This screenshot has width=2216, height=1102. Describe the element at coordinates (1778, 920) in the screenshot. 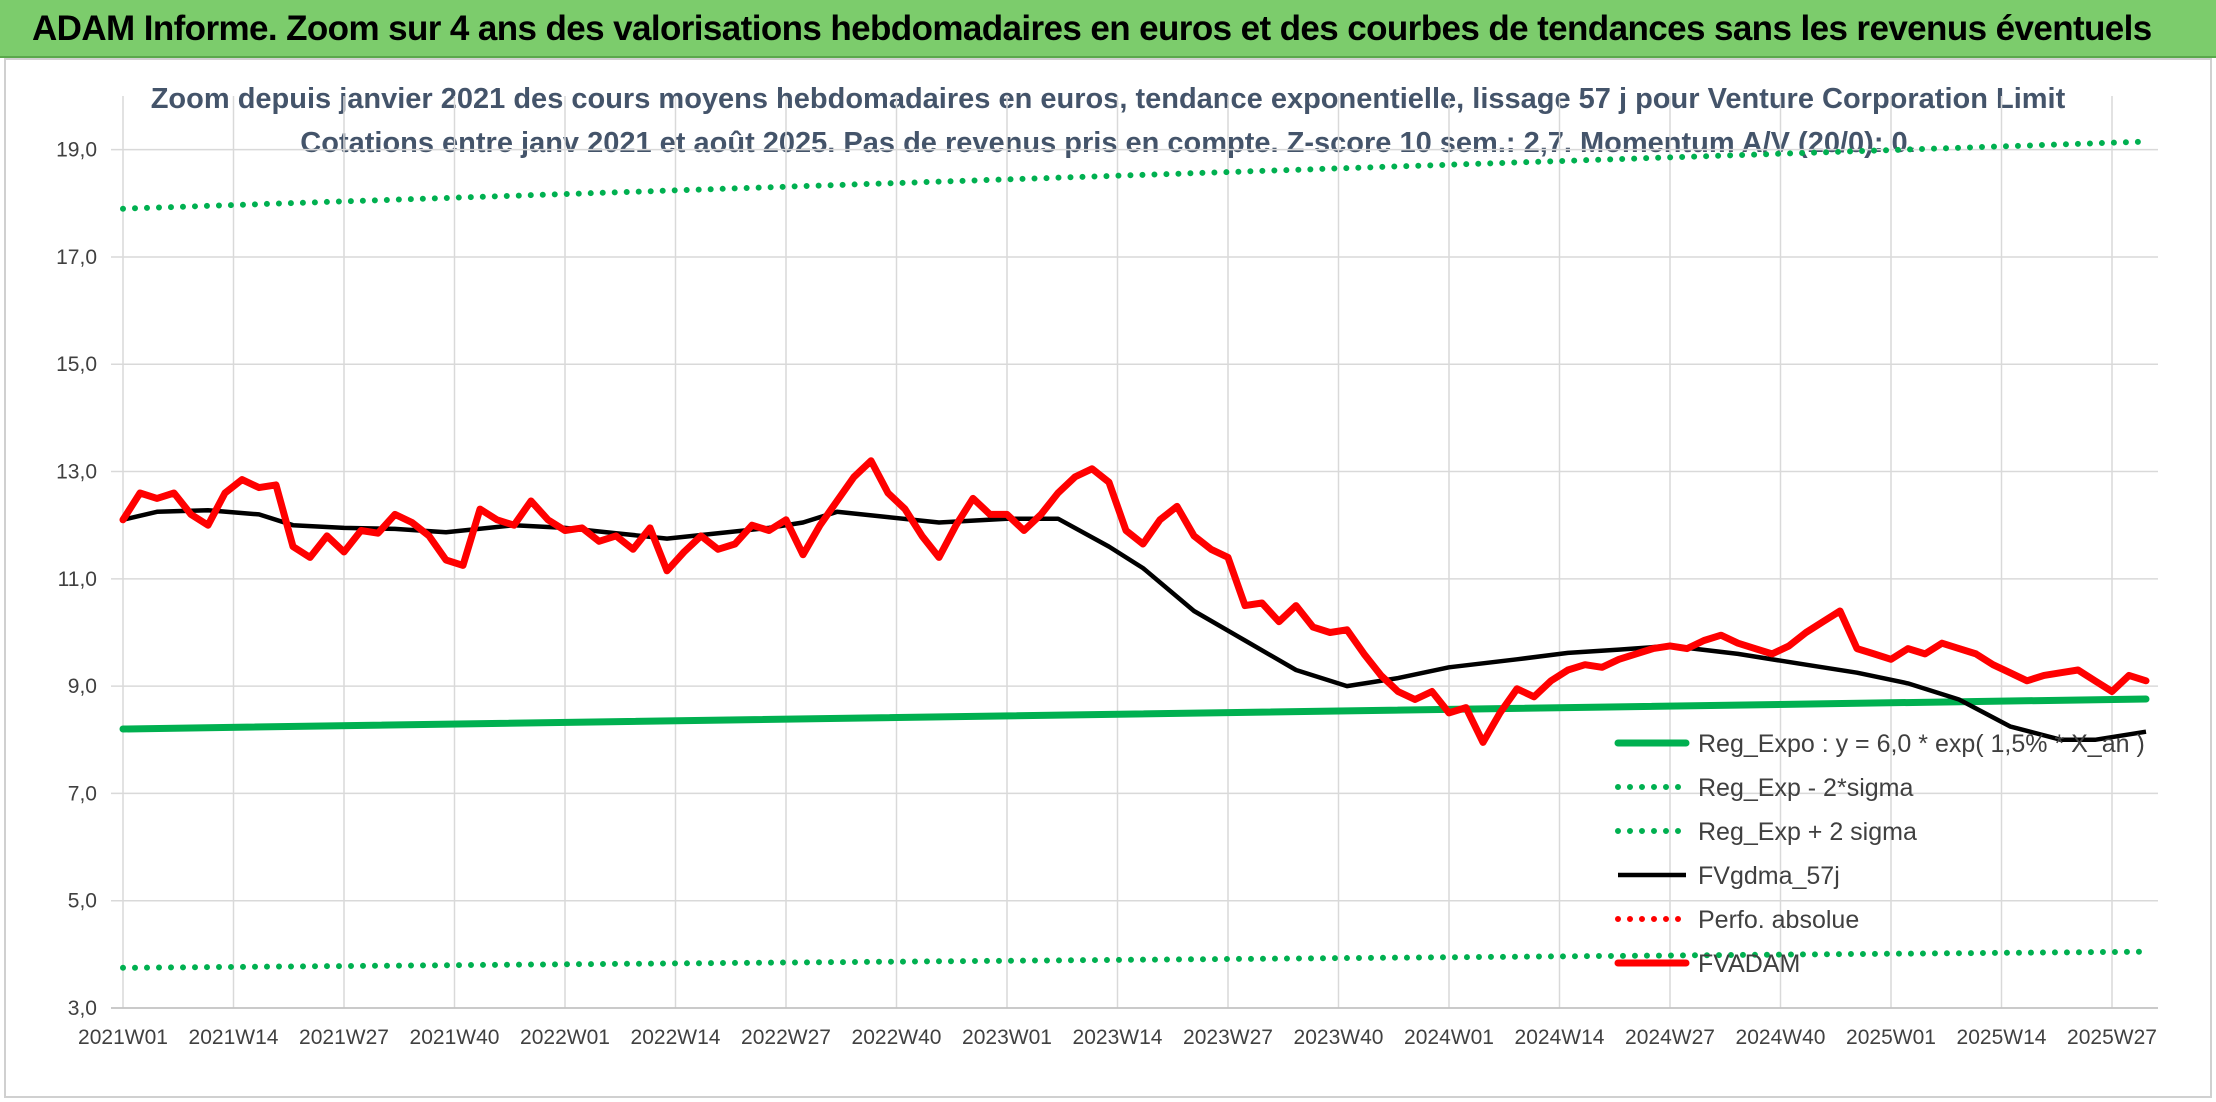

I see `legend-label: Perfo. absolue` at that location.